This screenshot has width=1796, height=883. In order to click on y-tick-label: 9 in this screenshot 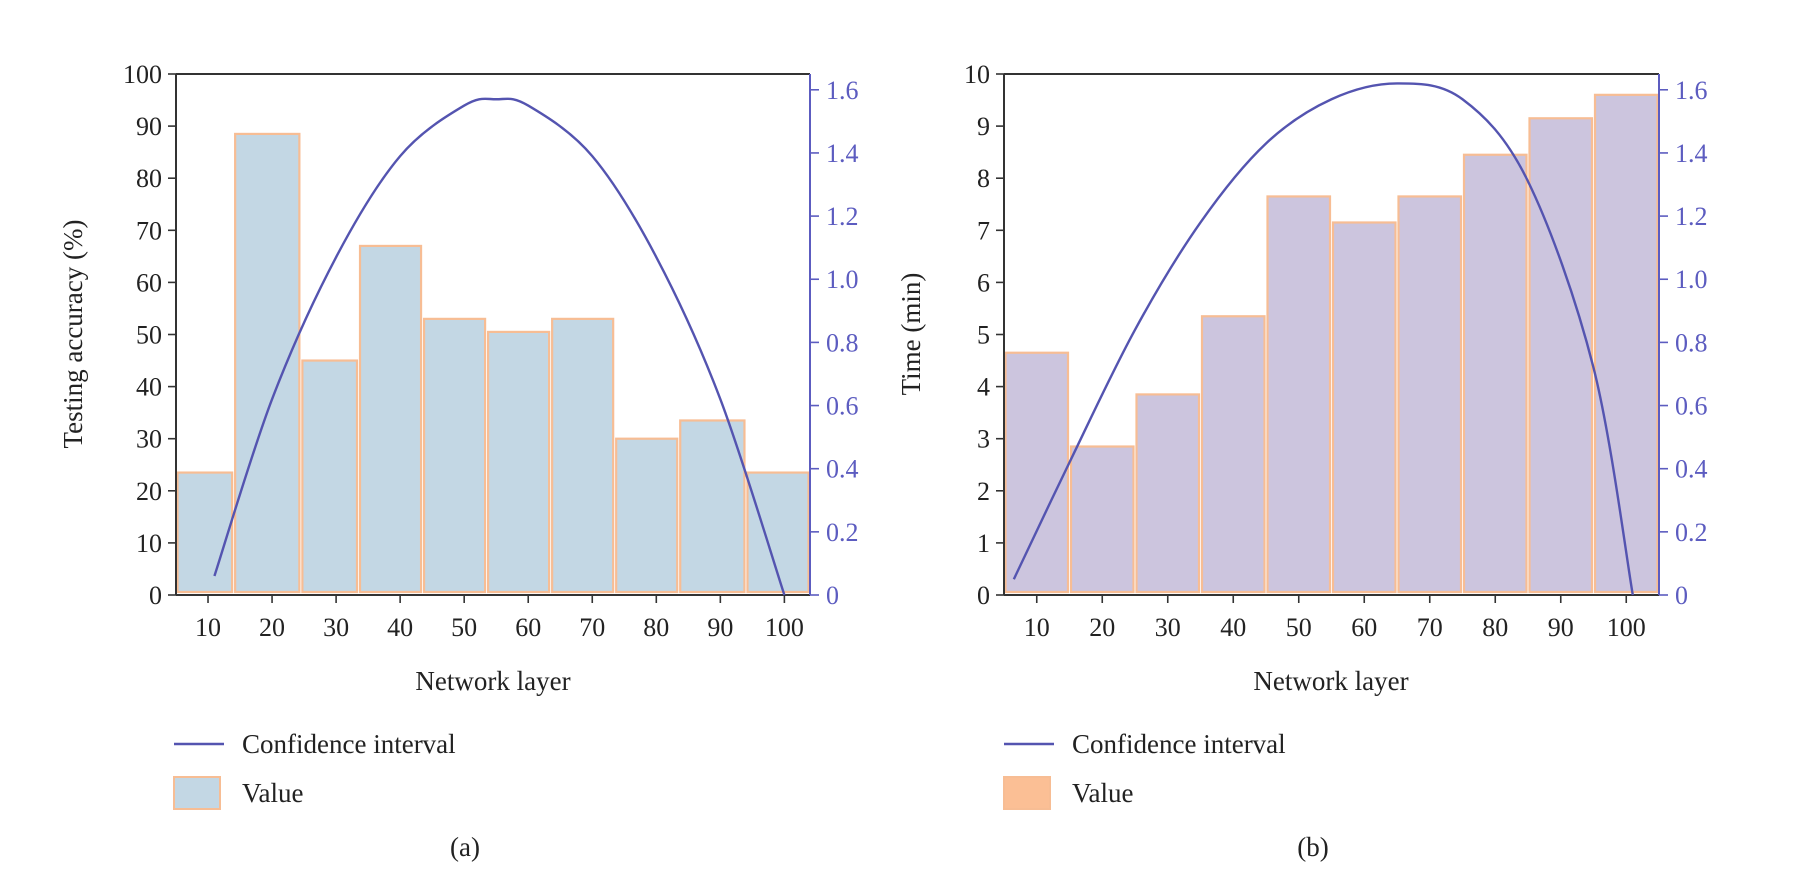, I will do `click(983, 126)`.